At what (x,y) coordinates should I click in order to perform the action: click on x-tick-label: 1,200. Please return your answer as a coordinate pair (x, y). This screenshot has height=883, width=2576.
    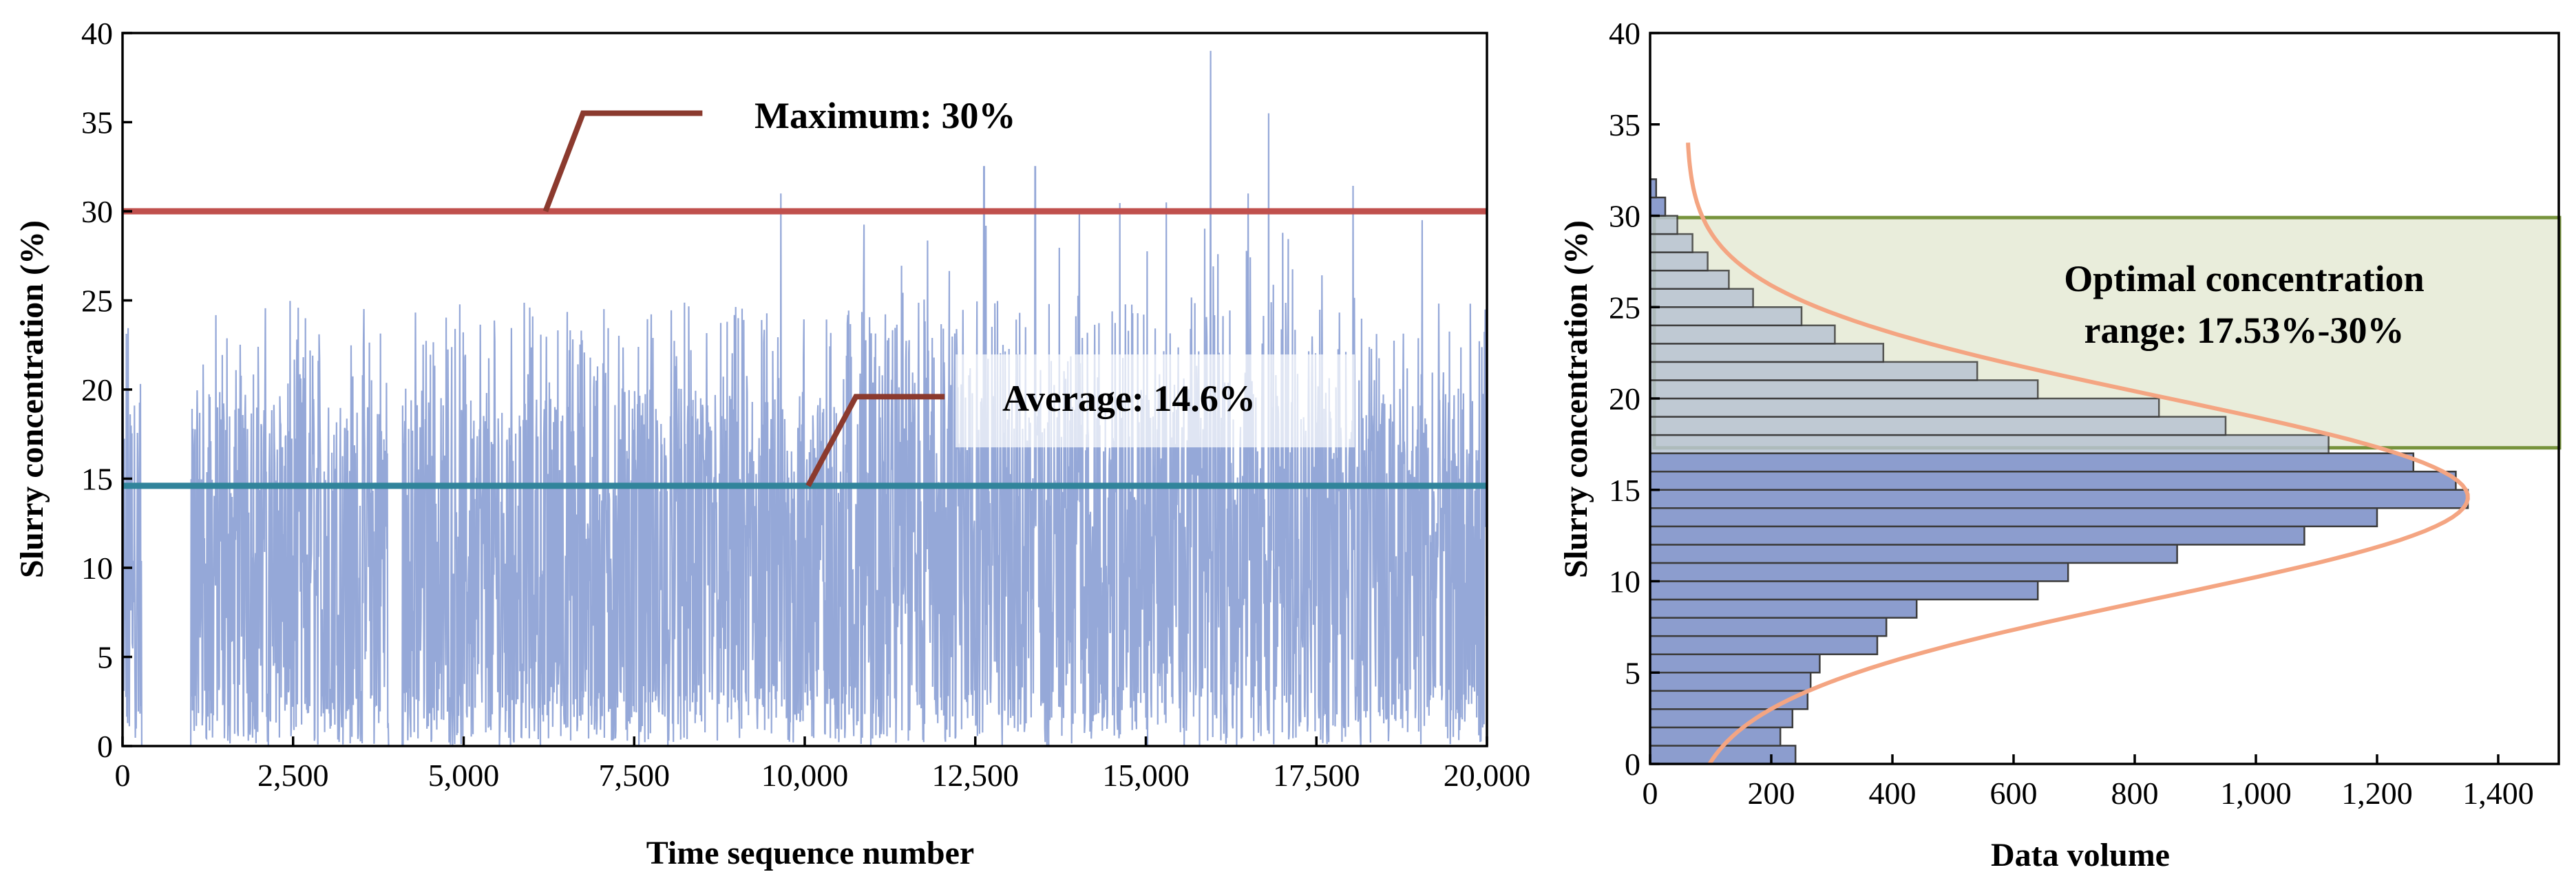
    Looking at the image, I should click on (2377, 794).